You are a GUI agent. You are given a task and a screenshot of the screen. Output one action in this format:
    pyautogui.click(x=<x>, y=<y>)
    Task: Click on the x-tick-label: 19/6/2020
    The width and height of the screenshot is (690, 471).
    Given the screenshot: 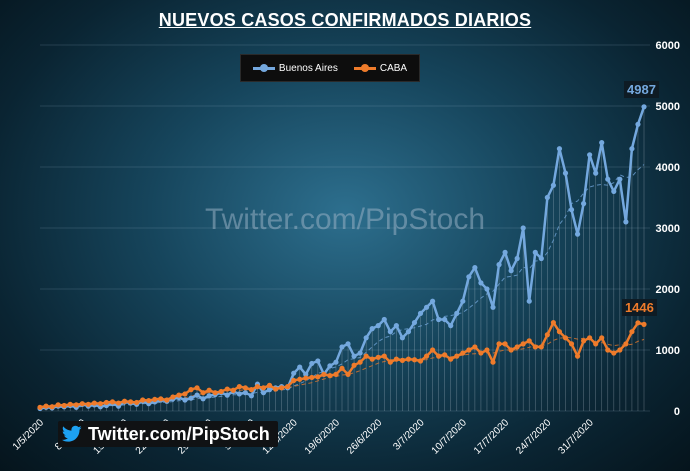 What is the action you would take?
    pyautogui.click(x=323, y=437)
    